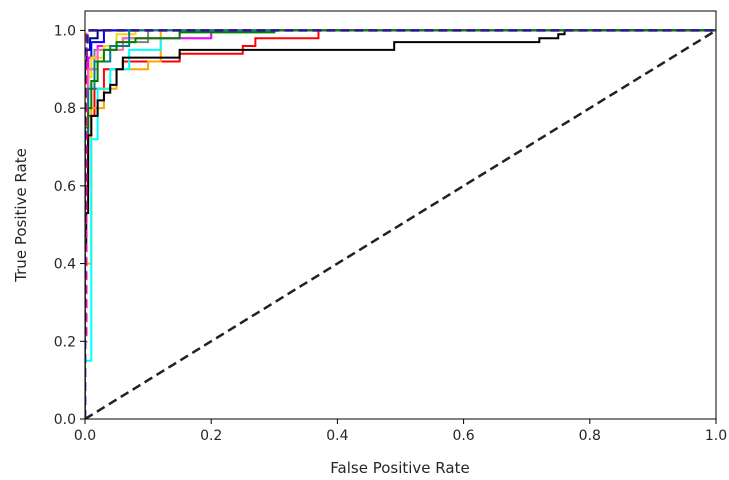 The width and height of the screenshot is (729, 480). I want to click on y-tick-label: 0.2, so click(65, 342).